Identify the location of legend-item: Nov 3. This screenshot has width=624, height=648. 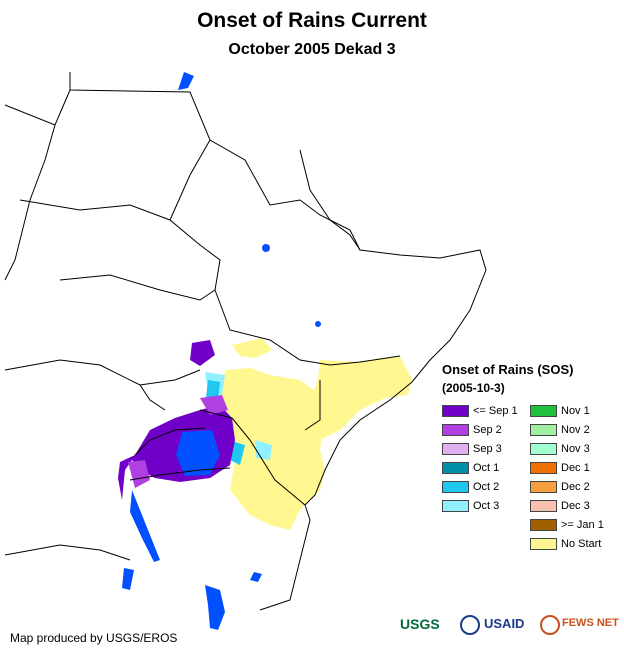
(574, 449).